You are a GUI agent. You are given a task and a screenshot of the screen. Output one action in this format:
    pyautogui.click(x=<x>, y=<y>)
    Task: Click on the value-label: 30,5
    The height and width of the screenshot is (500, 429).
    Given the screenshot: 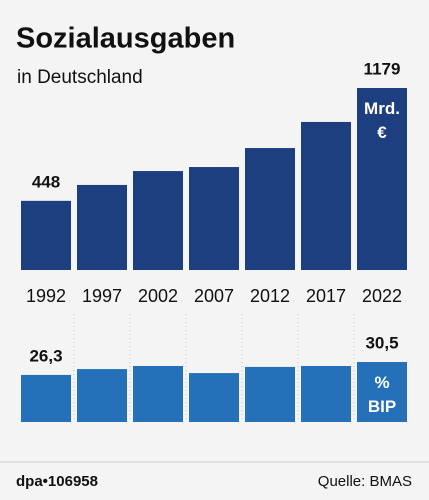 What is the action you would take?
    pyautogui.click(x=381, y=342)
    